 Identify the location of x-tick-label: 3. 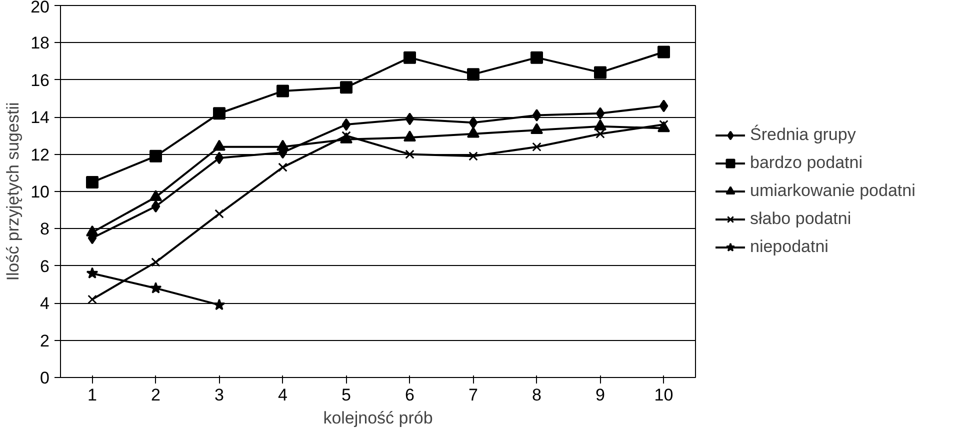
(219, 395).